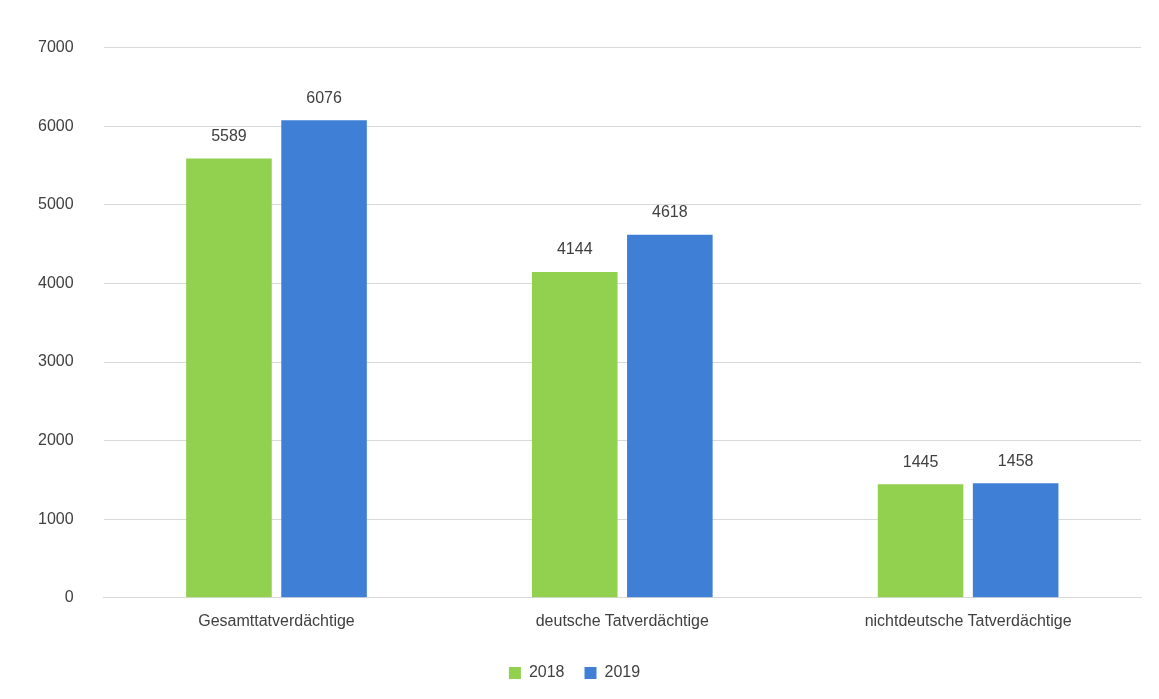 The width and height of the screenshot is (1159, 699). I want to click on y-tick-label: 1000, so click(56, 518).